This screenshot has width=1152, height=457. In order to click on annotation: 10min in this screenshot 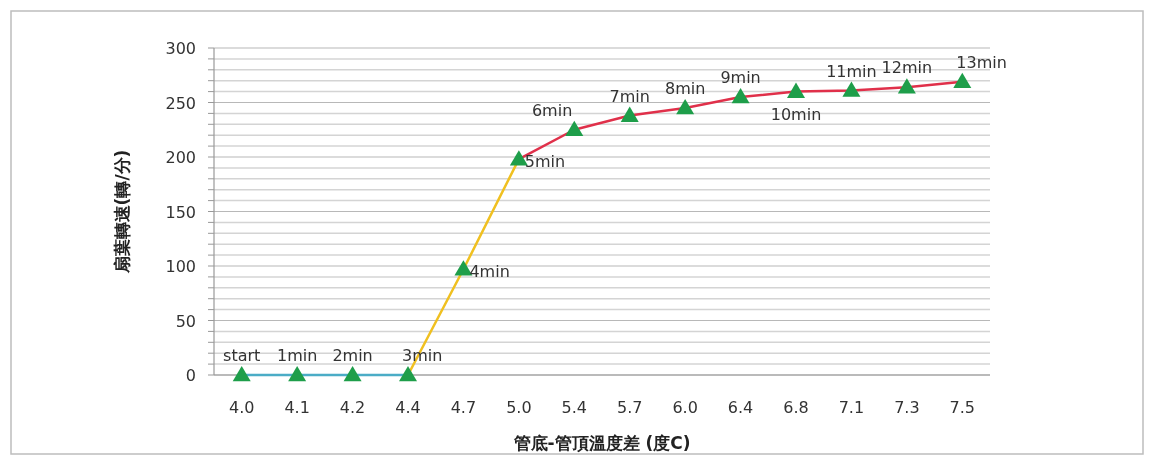, I will do `click(796, 114)`.